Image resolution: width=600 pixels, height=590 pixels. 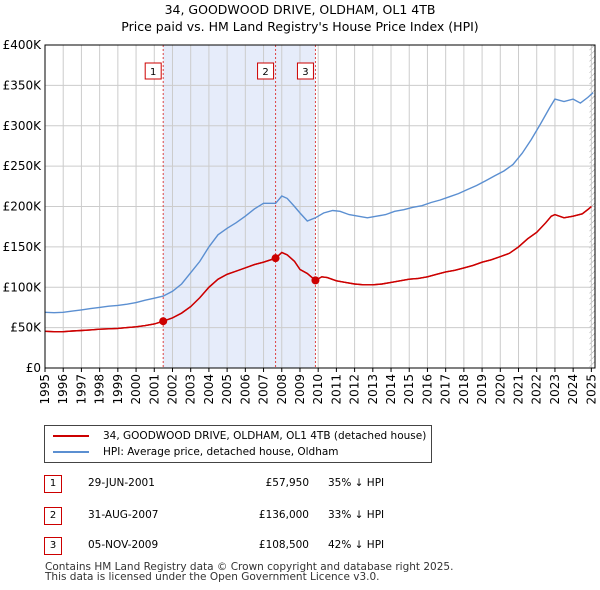 I want to click on x-tick-label: 2009, so click(x=300, y=389).